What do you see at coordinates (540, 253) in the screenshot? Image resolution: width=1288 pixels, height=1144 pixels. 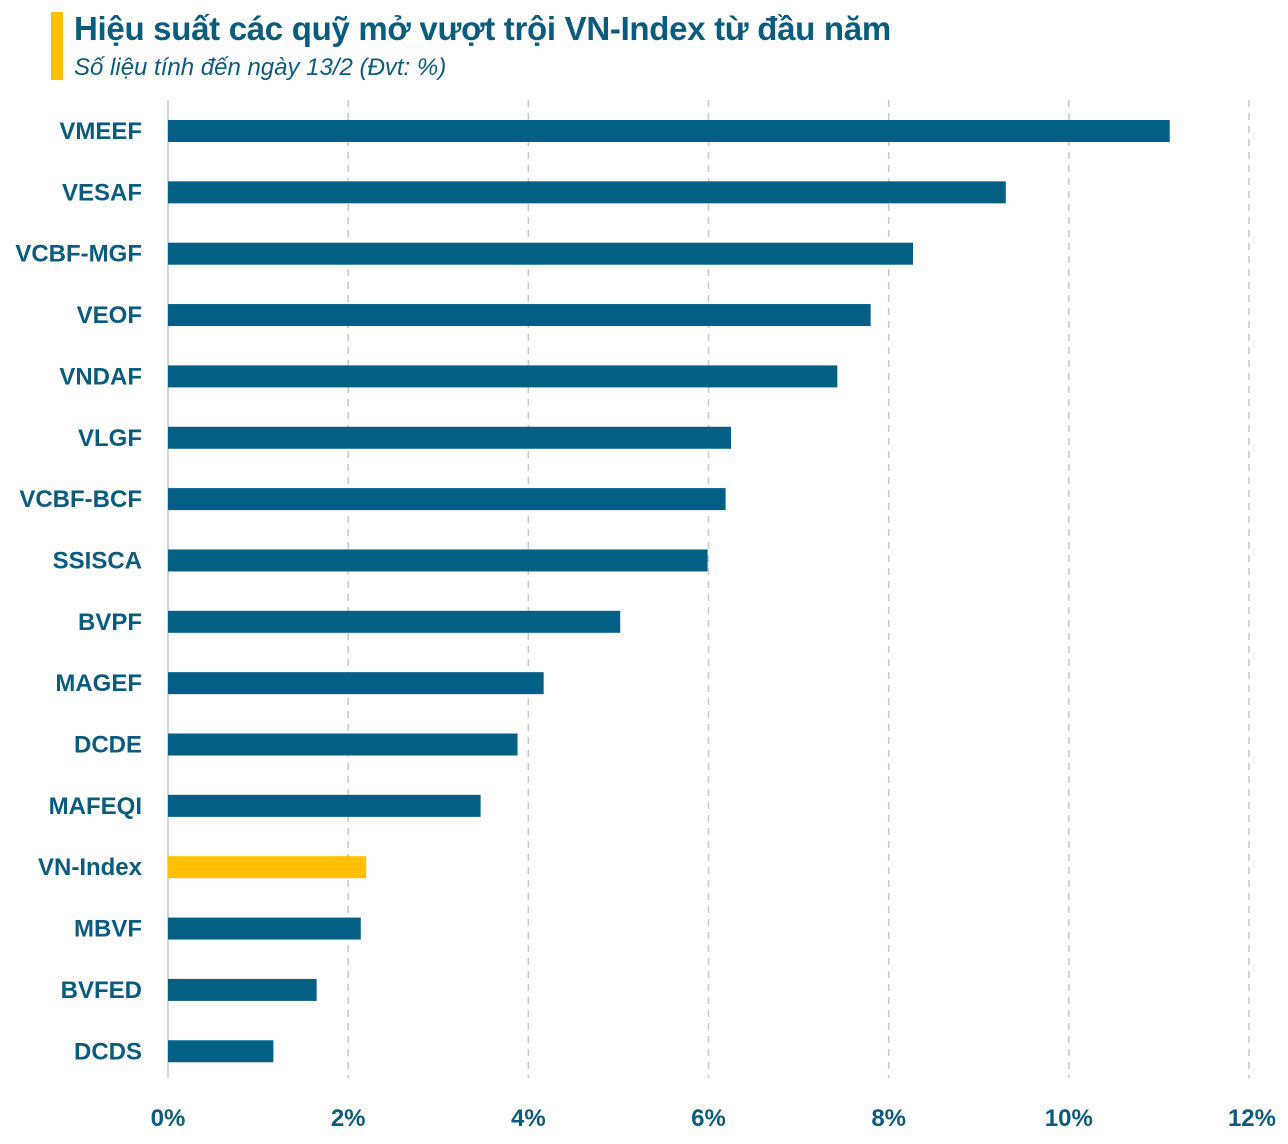 I see `bar-vcbf-mgf` at bounding box center [540, 253].